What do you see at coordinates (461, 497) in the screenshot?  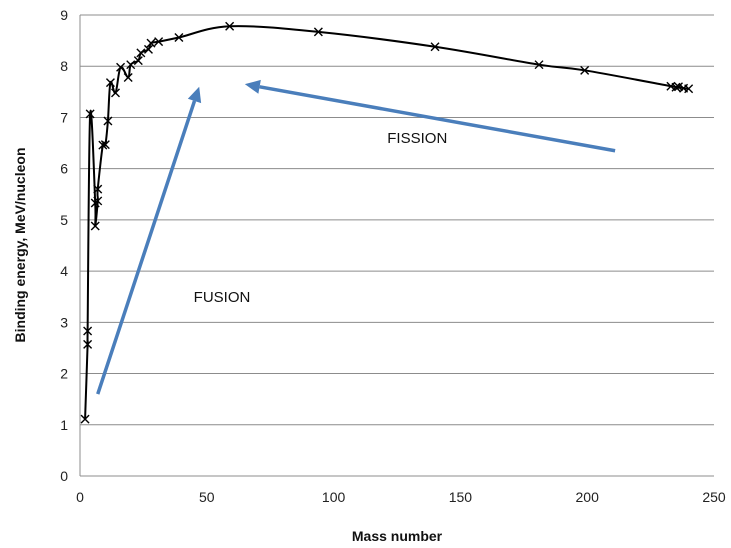 I see `x-tick-label: 150` at bounding box center [461, 497].